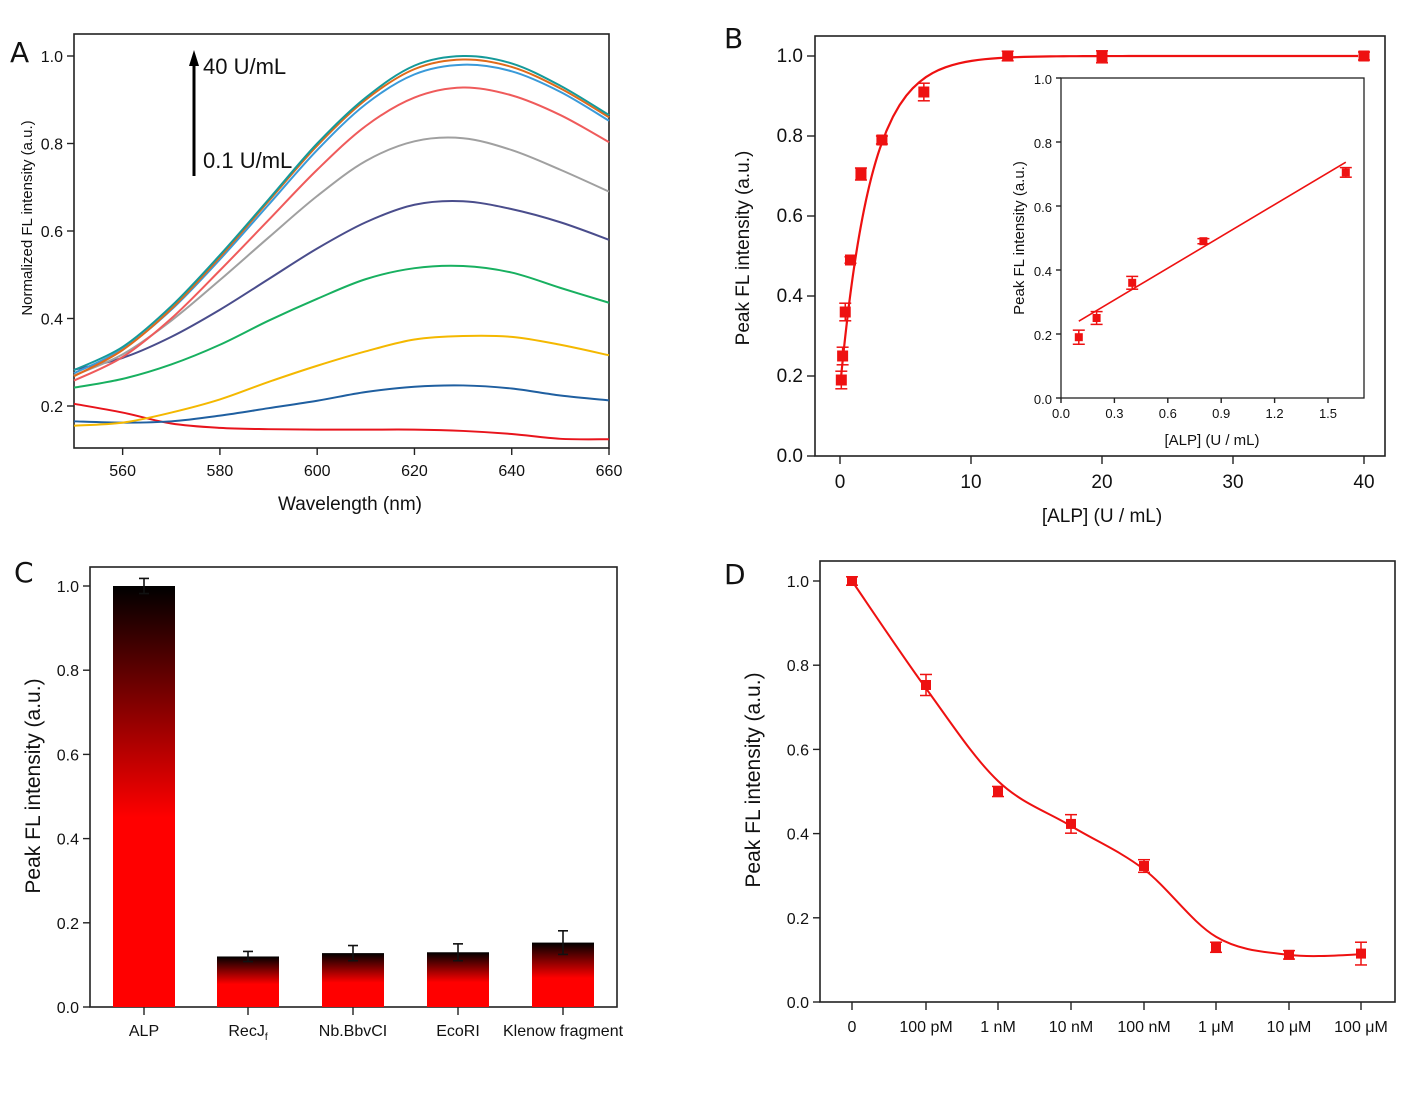 This screenshot has width=1428, height=1094. What do you see at coordinates (52, 320) in the screenshot?
I see `a-ytick-label: 0.4` at bounding box center [52, 320].